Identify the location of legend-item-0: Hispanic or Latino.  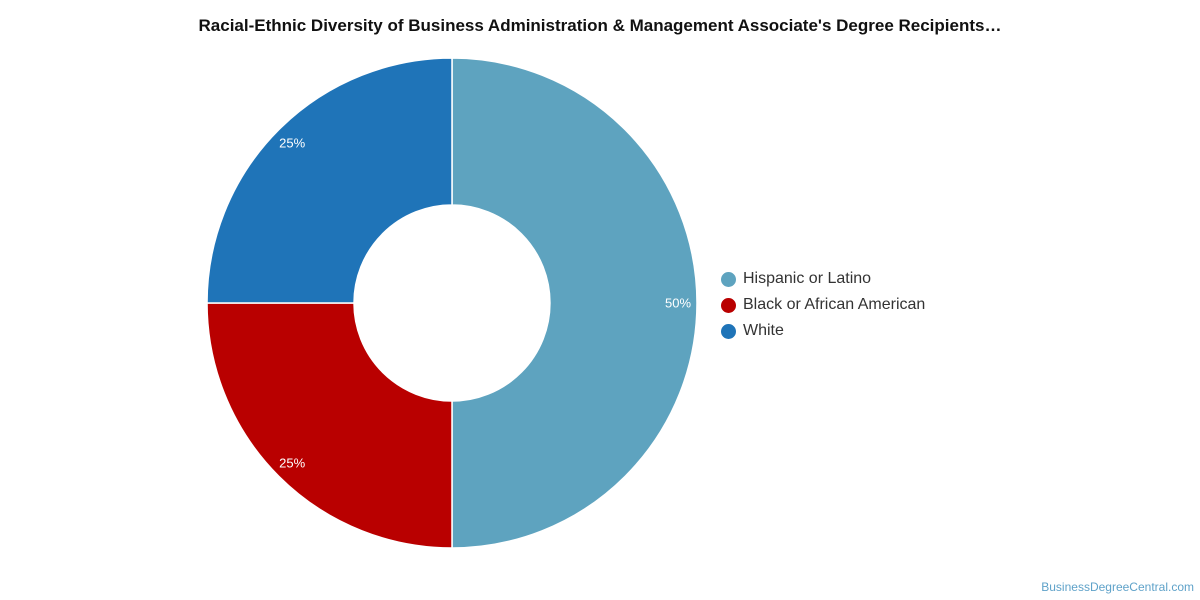
(823, 279).